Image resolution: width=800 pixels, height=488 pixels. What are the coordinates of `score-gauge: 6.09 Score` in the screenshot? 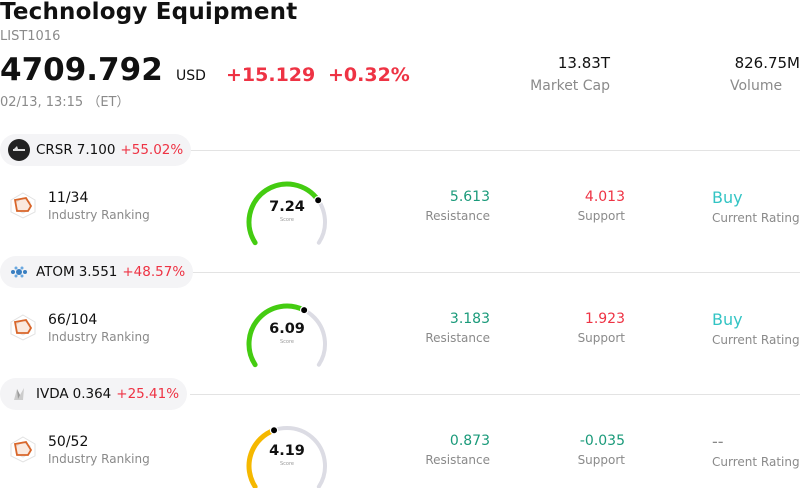 It's located at (287, 335).